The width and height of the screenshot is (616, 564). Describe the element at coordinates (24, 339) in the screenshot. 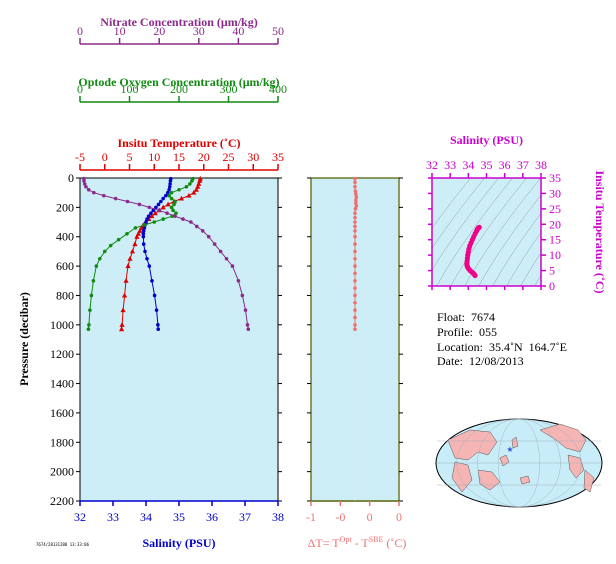

I see `pressure-axis-label: Pressure (decibar)` at that location.